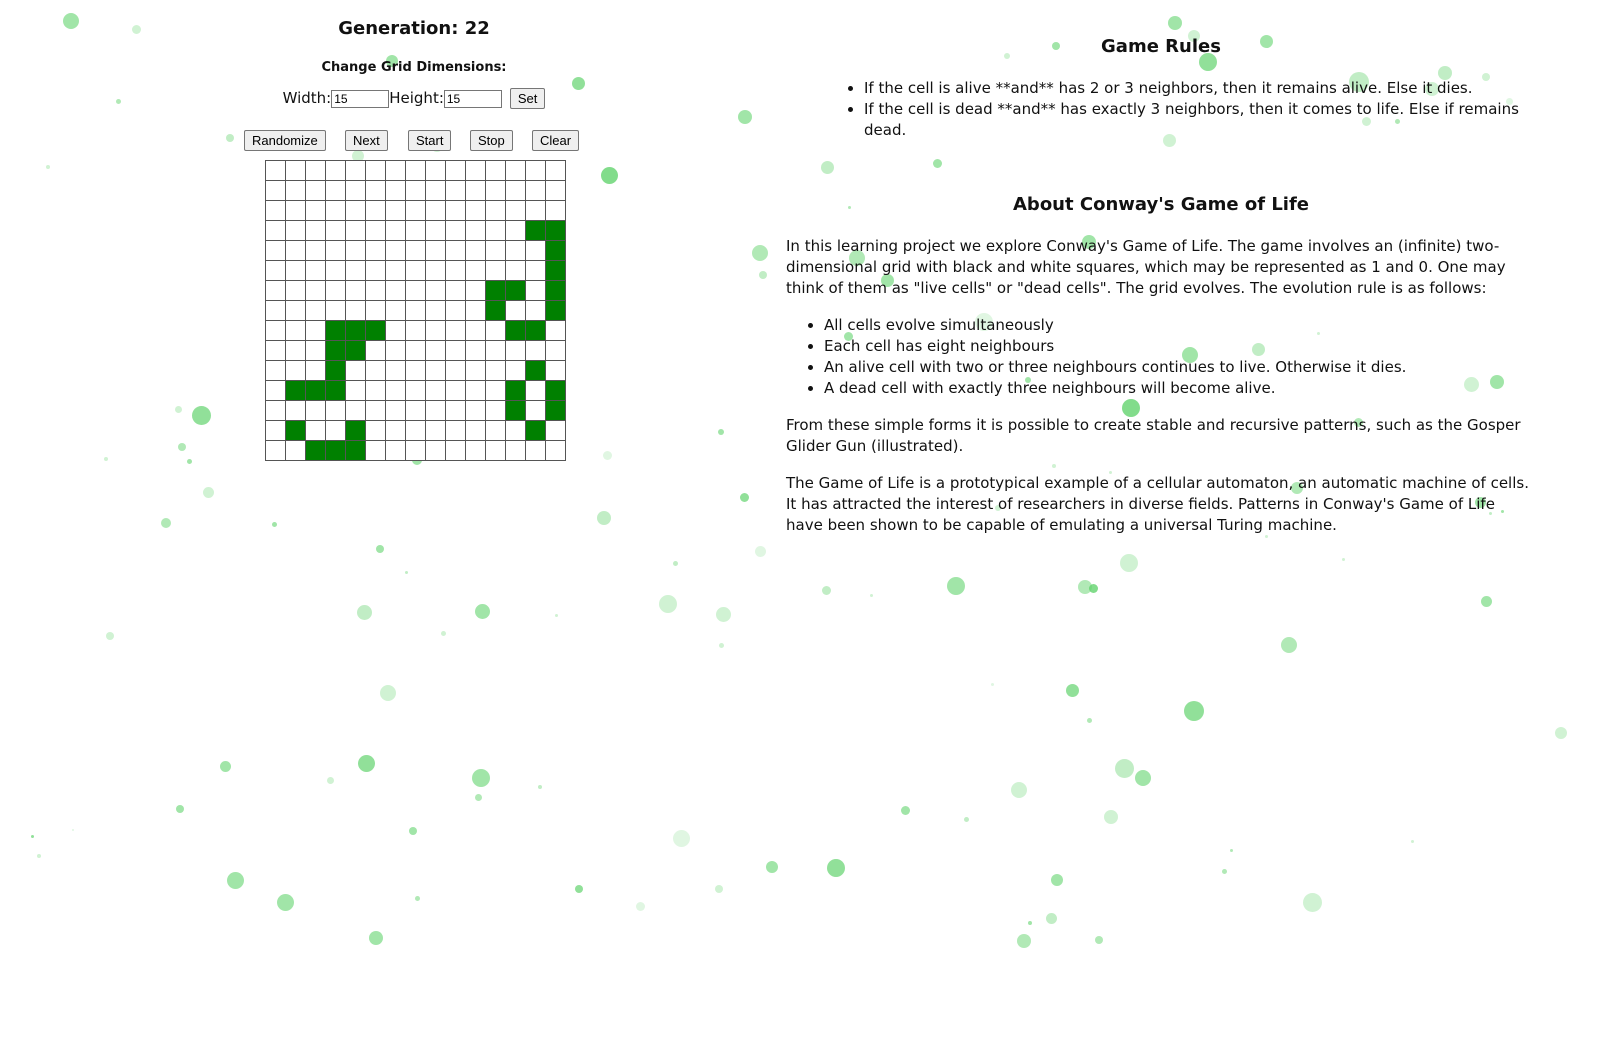 The height and width of the screenshot is (1050, 1600). What do you see at coordinates (430, 140) in the screenshot?
I see `start-button: Start` at bounding box center [430, 140].